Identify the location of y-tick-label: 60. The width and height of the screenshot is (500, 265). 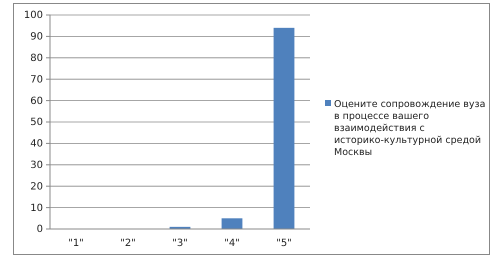
(36, 101).